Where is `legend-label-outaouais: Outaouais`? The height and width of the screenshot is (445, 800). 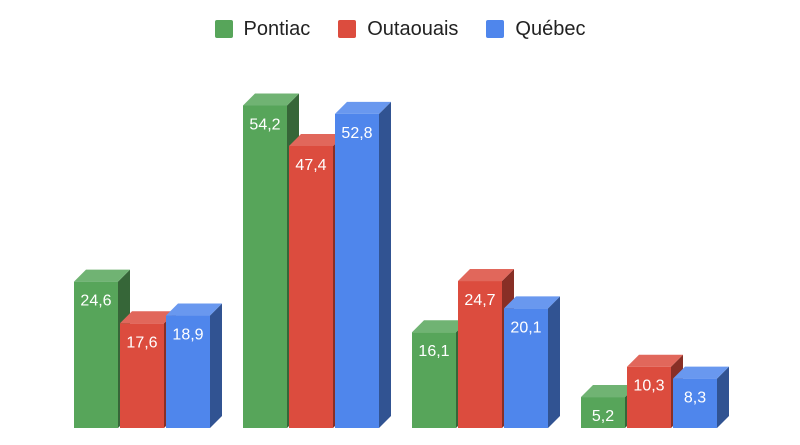
legend-label-outaouais: Outaouais is located at coordinates (413, 28).